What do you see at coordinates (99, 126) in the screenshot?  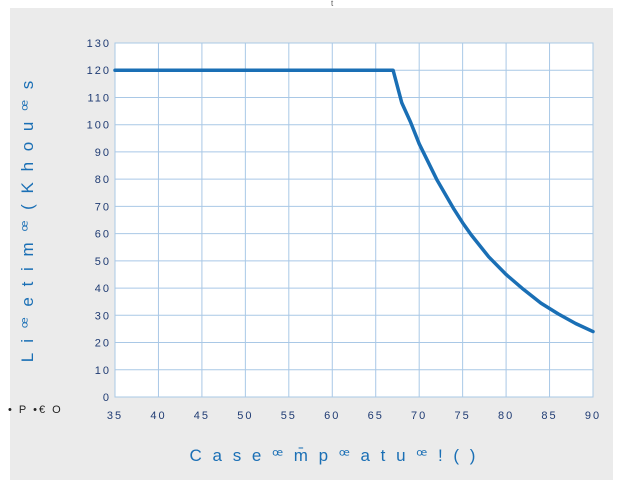 I see `y-tick-label: 100` at bounding box center [99, 126].